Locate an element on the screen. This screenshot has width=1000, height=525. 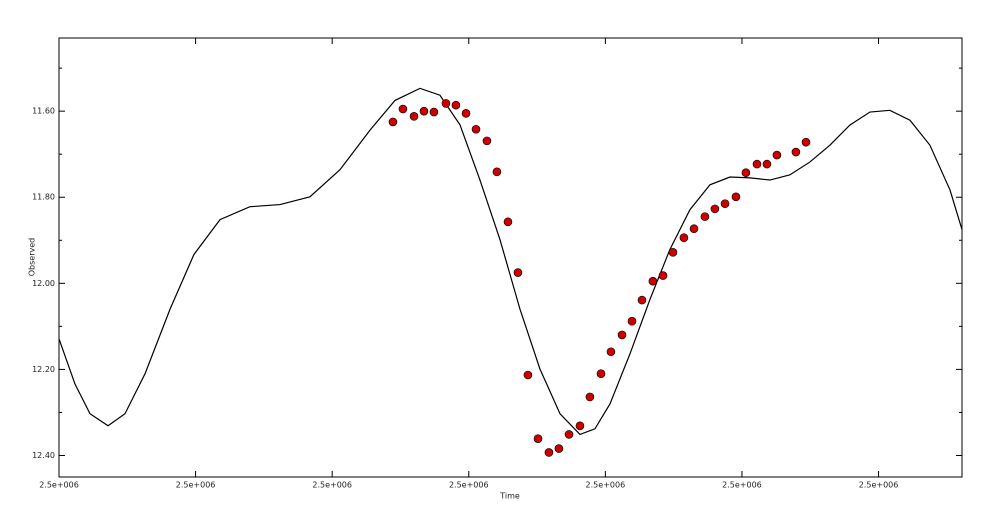
y-tick-label: 11.80 is located at coordinates (43, 197).